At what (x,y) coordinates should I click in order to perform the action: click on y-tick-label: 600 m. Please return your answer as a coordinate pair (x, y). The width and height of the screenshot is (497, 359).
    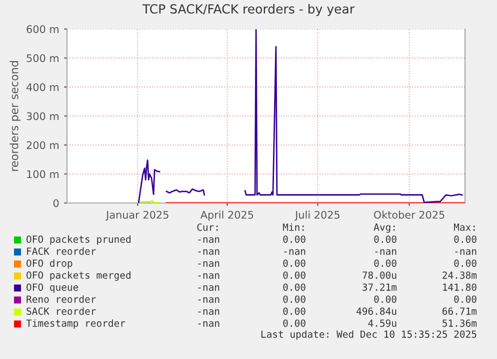
    Looking at the image, I should click on (42, 29).